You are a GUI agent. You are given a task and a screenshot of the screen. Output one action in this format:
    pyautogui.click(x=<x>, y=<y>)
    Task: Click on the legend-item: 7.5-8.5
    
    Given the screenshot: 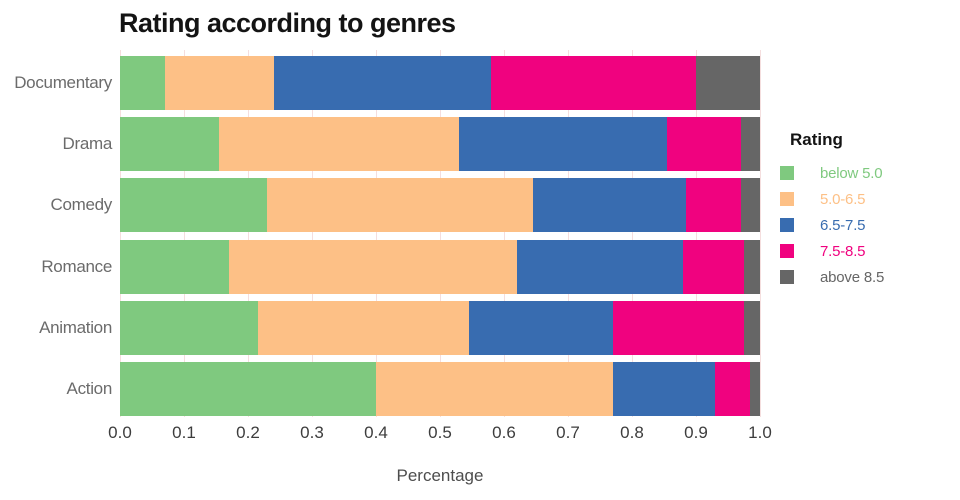 What is the action you would take?
    pyautogui.click(x=867, y=251)
    